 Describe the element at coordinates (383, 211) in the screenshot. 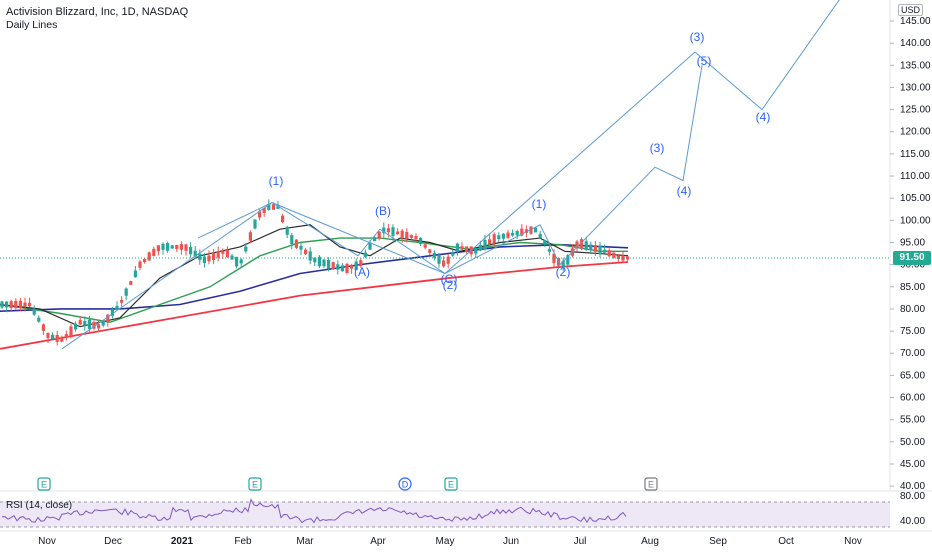

I see `wave-label: (B)` at that location.